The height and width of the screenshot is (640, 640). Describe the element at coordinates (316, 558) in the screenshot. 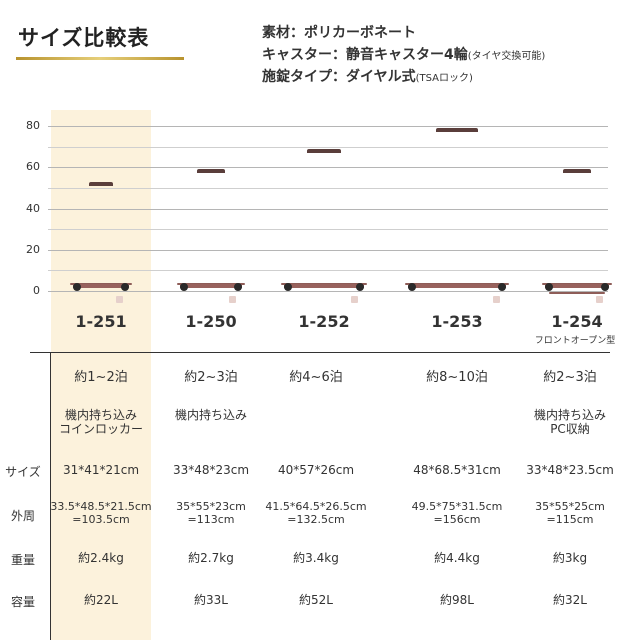

I see `cell-weight: 約3.4kg` at that location.